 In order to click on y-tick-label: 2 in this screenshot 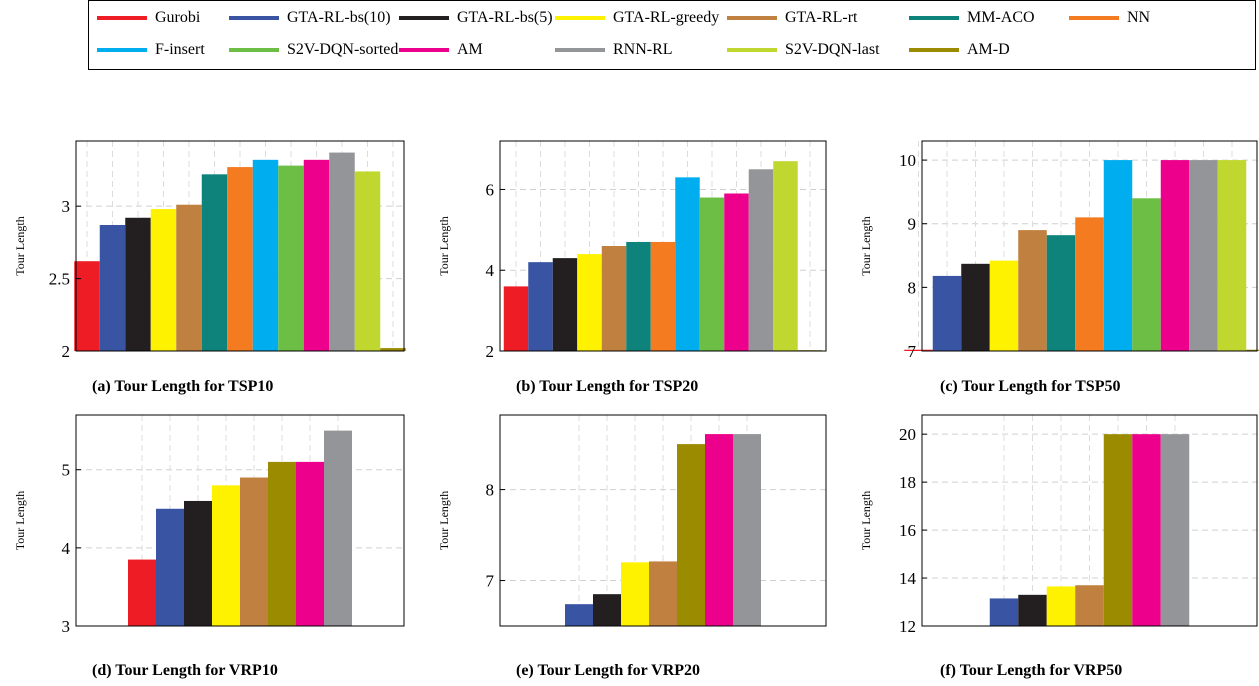, I will do `click(66, 351)`.